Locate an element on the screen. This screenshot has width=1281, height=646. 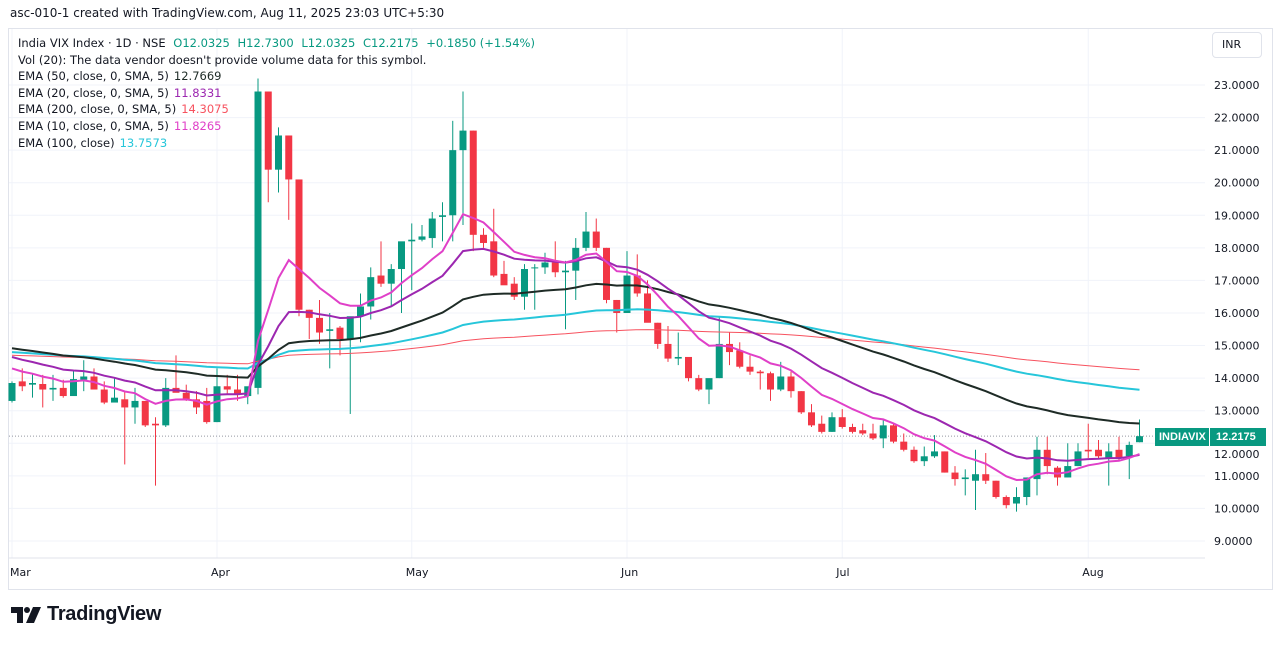
price-tick-label: 22.0000 is located at coordinates (1237, 118).